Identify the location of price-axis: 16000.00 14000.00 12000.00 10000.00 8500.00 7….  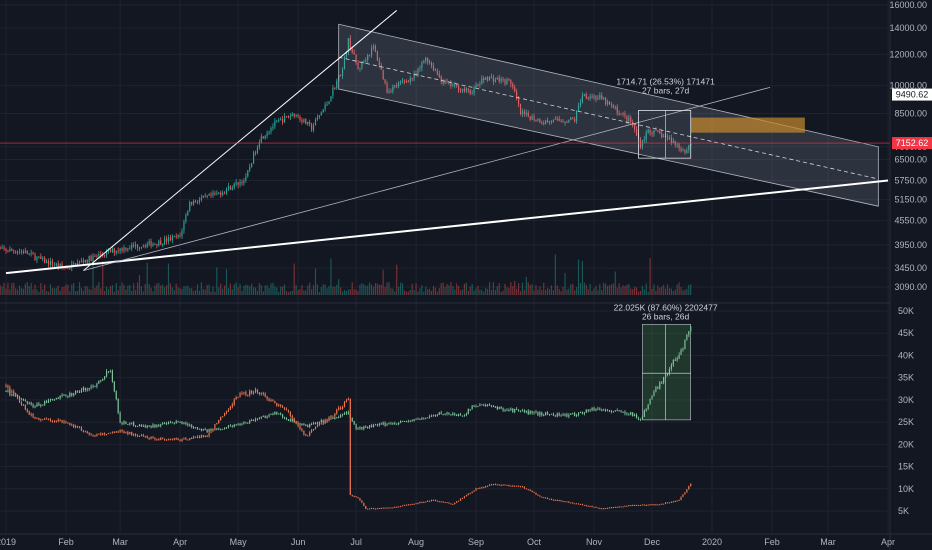
(910, 146).